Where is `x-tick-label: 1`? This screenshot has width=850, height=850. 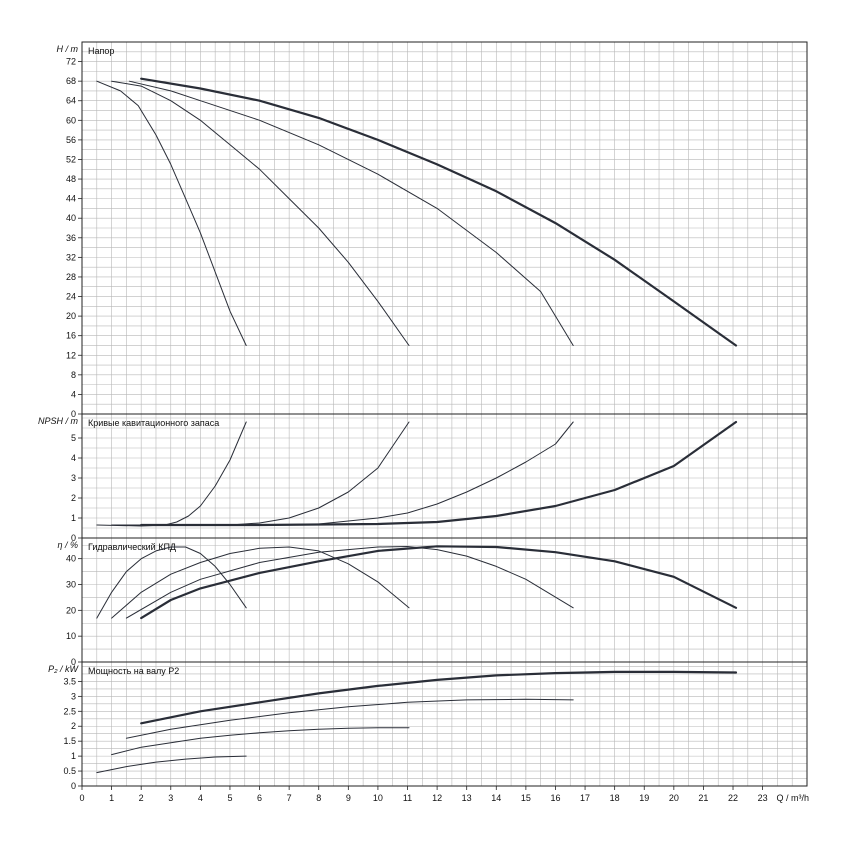
x-tick-label: 1 is located at coordinates (111, 798).